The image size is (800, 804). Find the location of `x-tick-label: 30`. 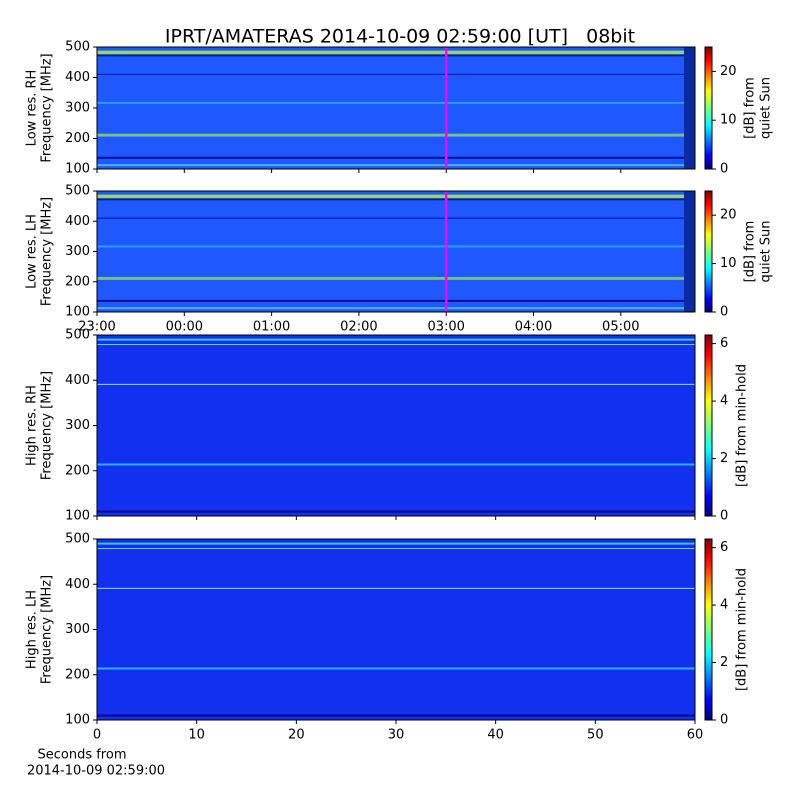

x-tick-label: 30 is located at coordinates (396, 735).